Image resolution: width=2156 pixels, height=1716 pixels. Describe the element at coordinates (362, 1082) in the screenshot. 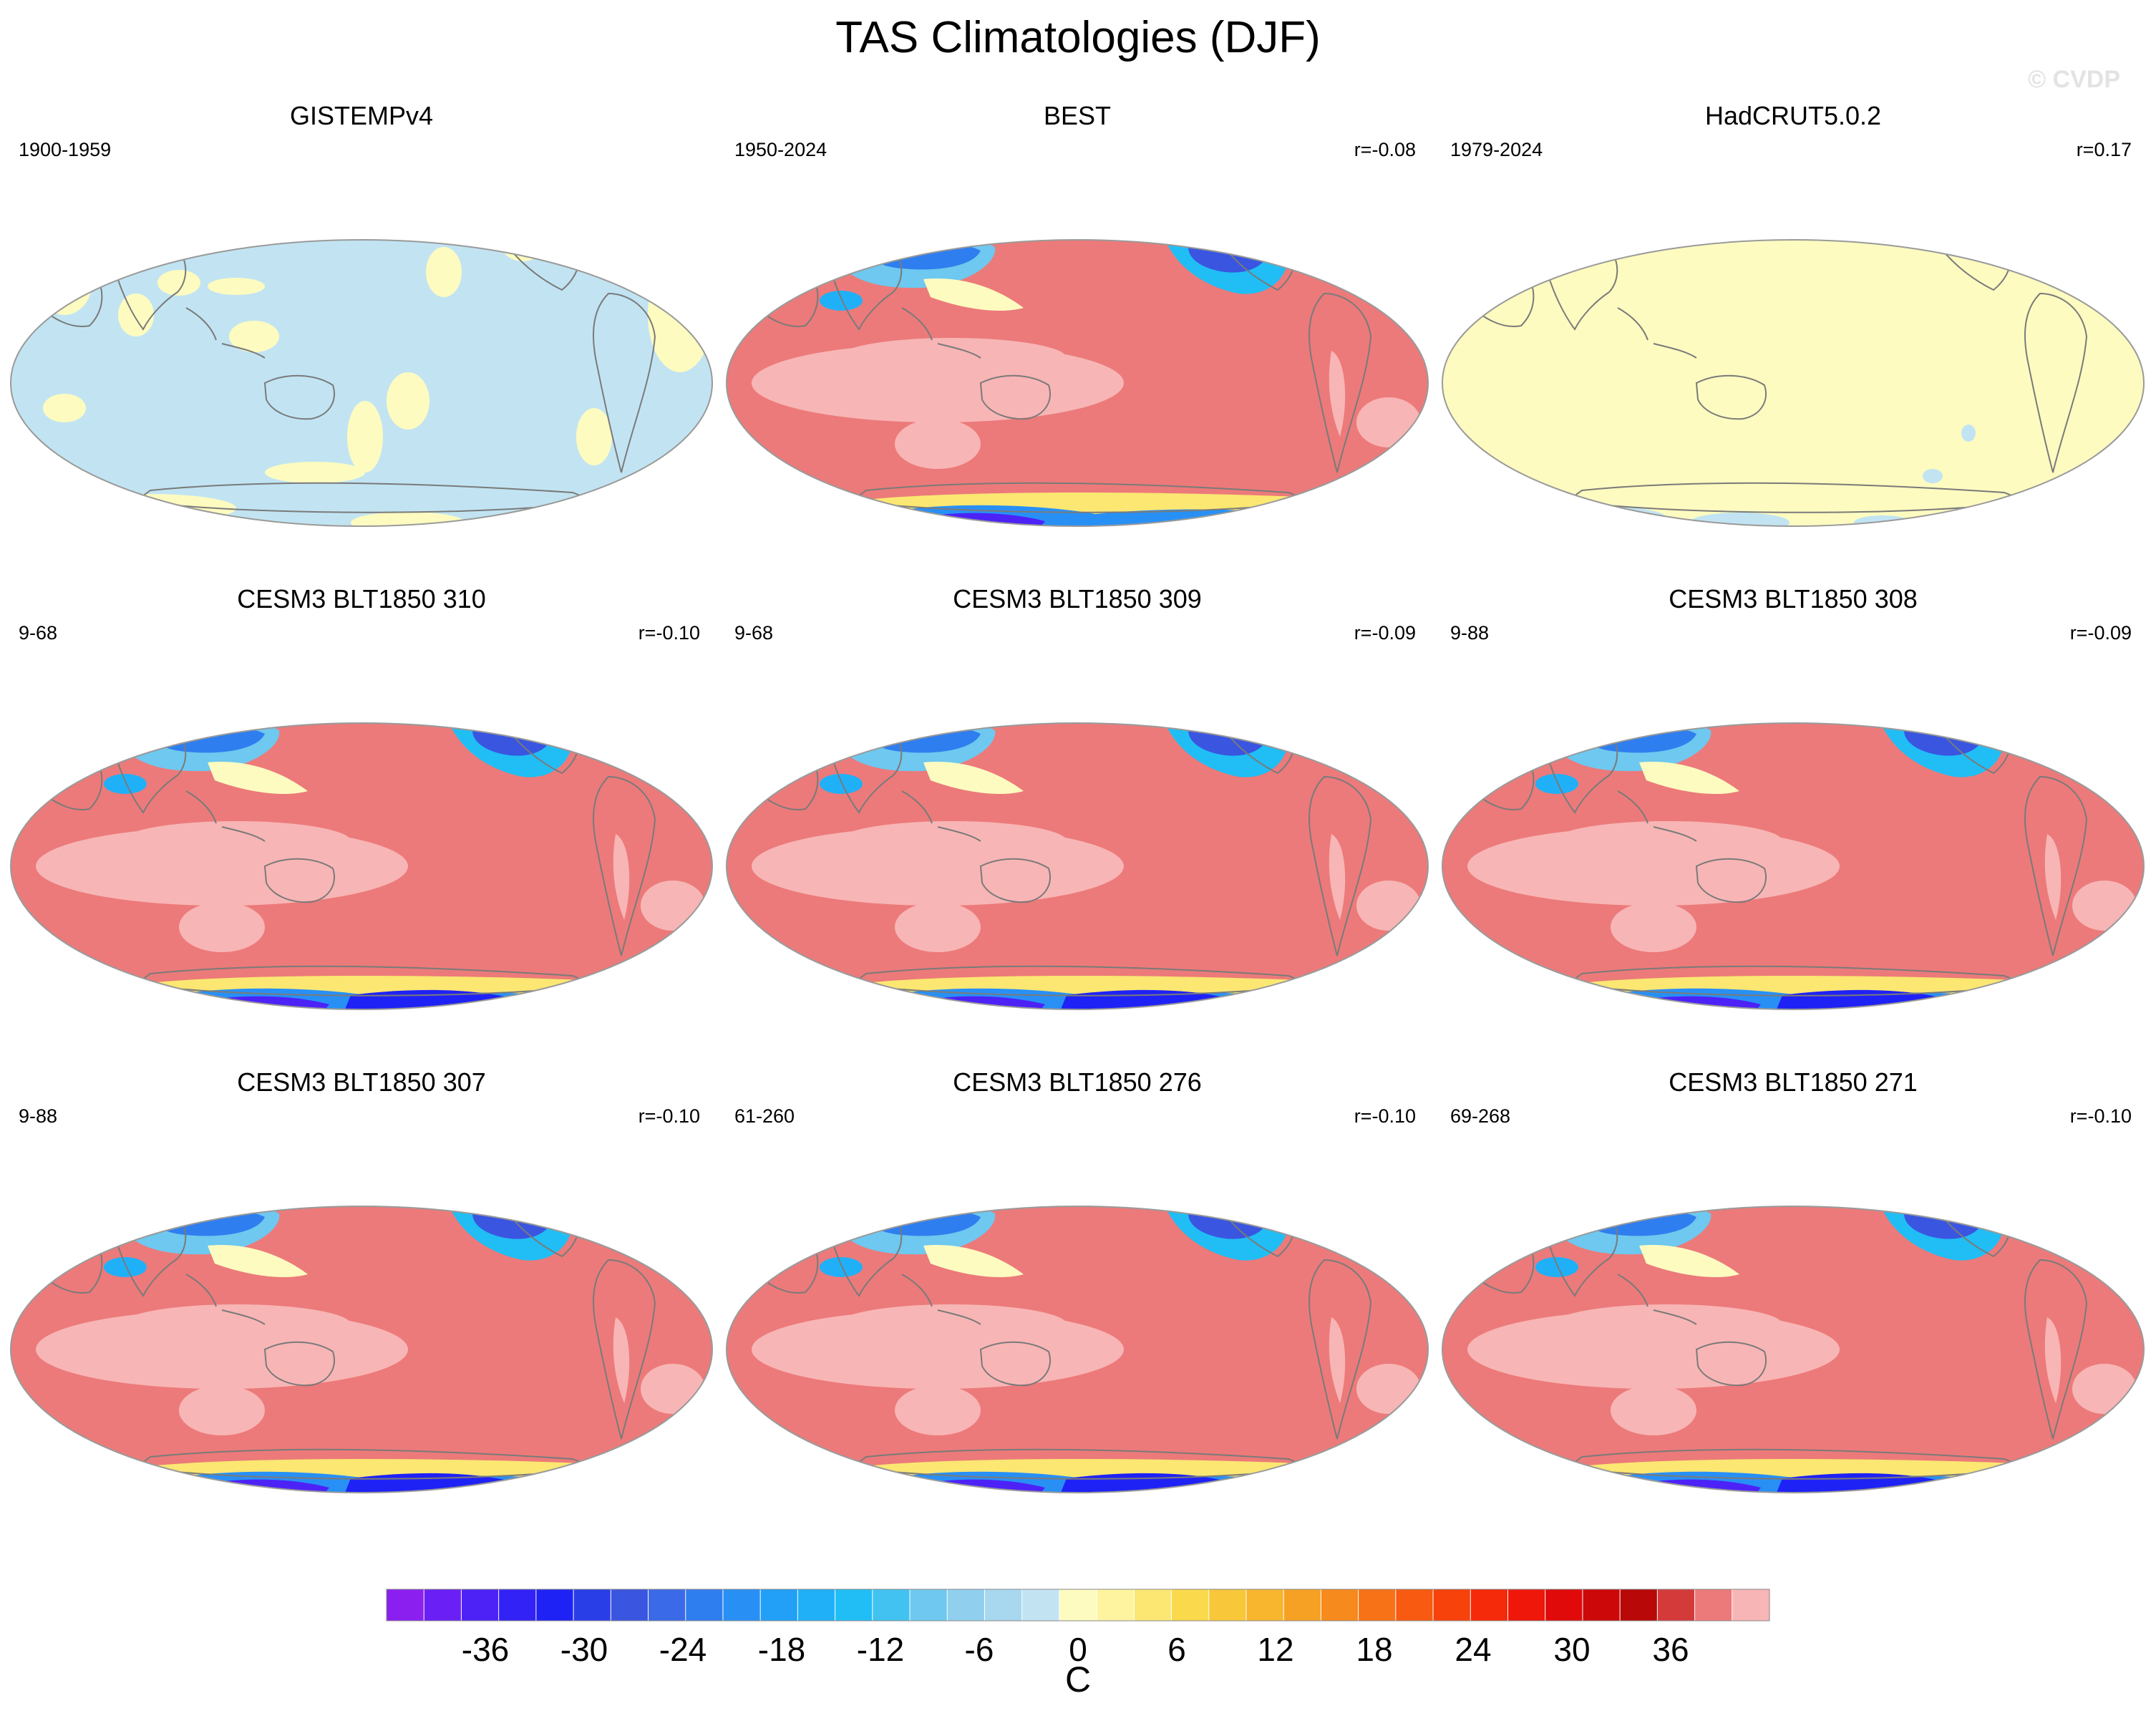

I see `panel-title: CESM3 BLT1850 307` at that location.